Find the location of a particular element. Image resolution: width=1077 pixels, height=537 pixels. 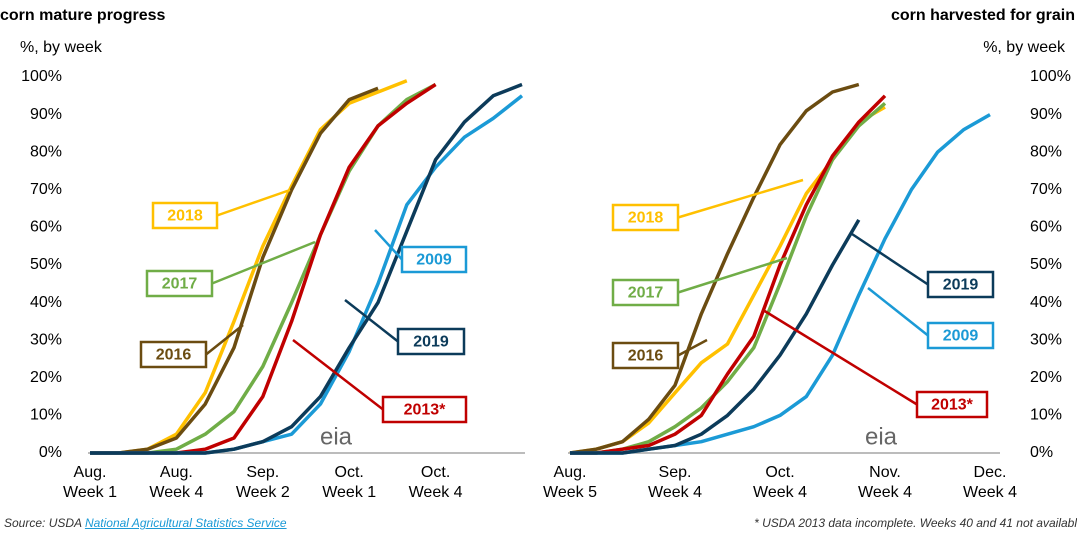

x-tick-label: Sep. Week 4 is located at coordinates (675, 482).